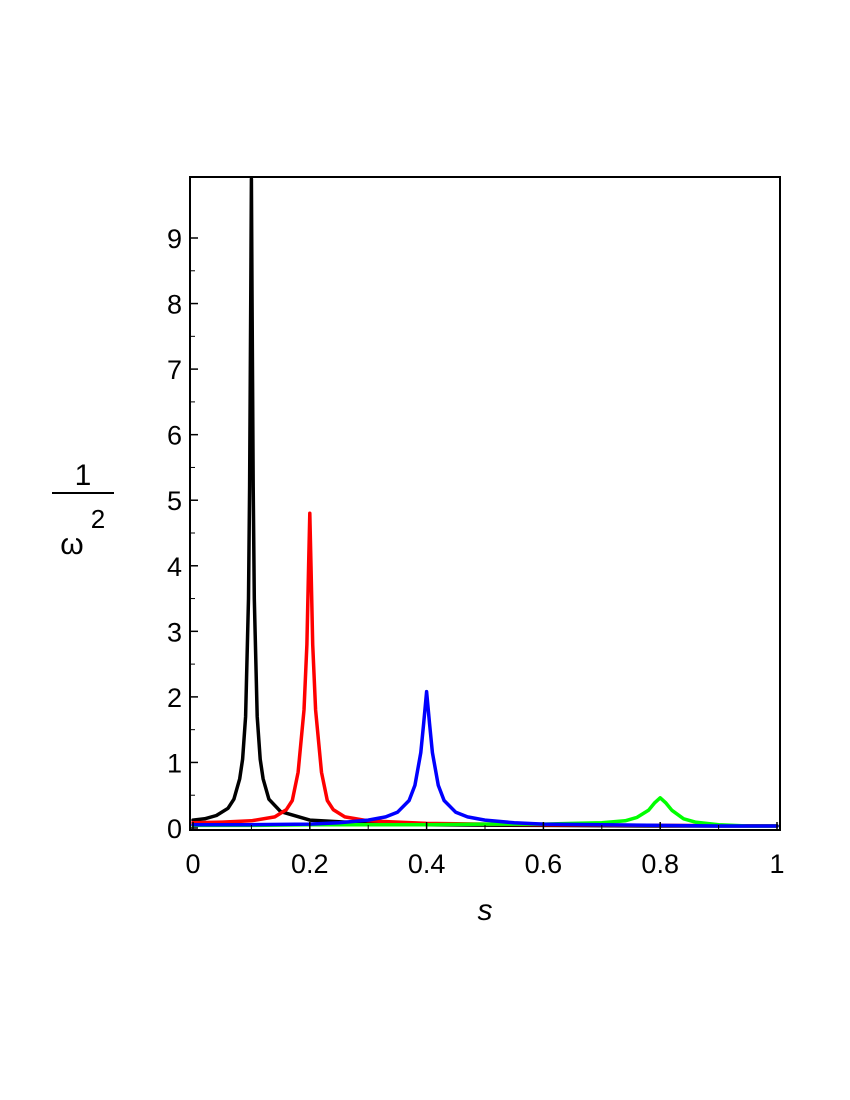  I want to click on y-tick-label: 5, so click(174, 501).